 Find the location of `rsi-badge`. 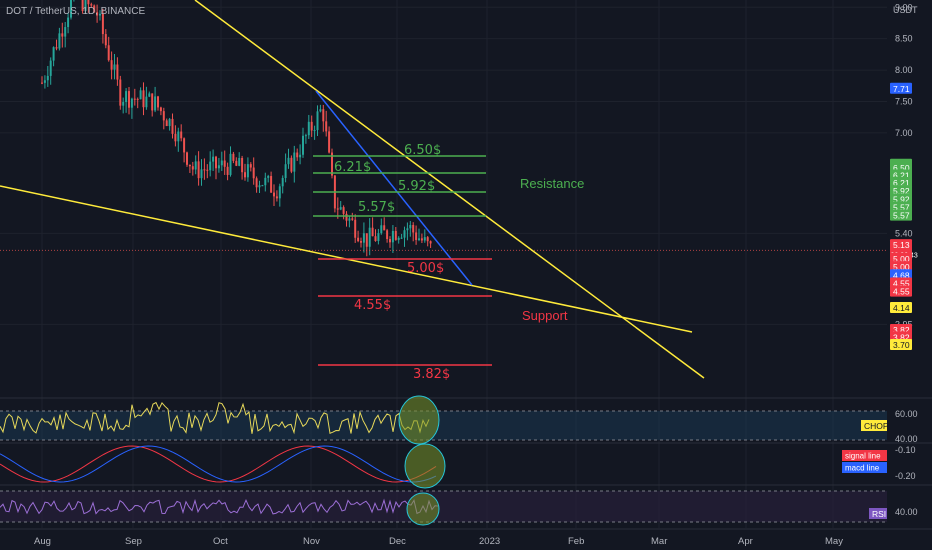

rsi-badge is located at coordinates (878, 513).